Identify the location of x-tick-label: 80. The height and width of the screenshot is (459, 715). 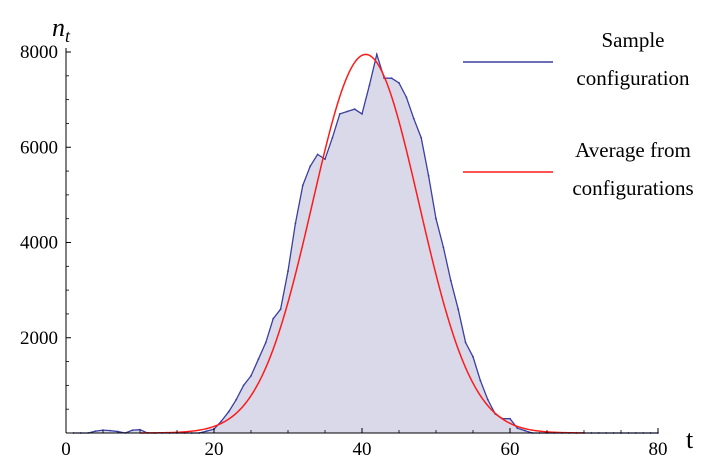
(658, 449).